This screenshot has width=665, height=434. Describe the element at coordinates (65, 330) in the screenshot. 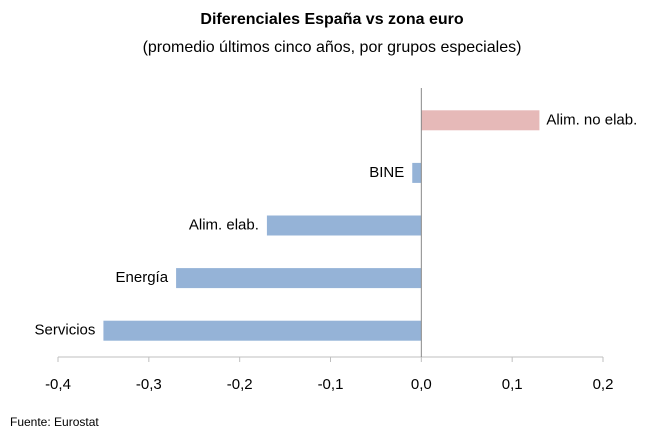

I see `category-label: Servicios` at that location.